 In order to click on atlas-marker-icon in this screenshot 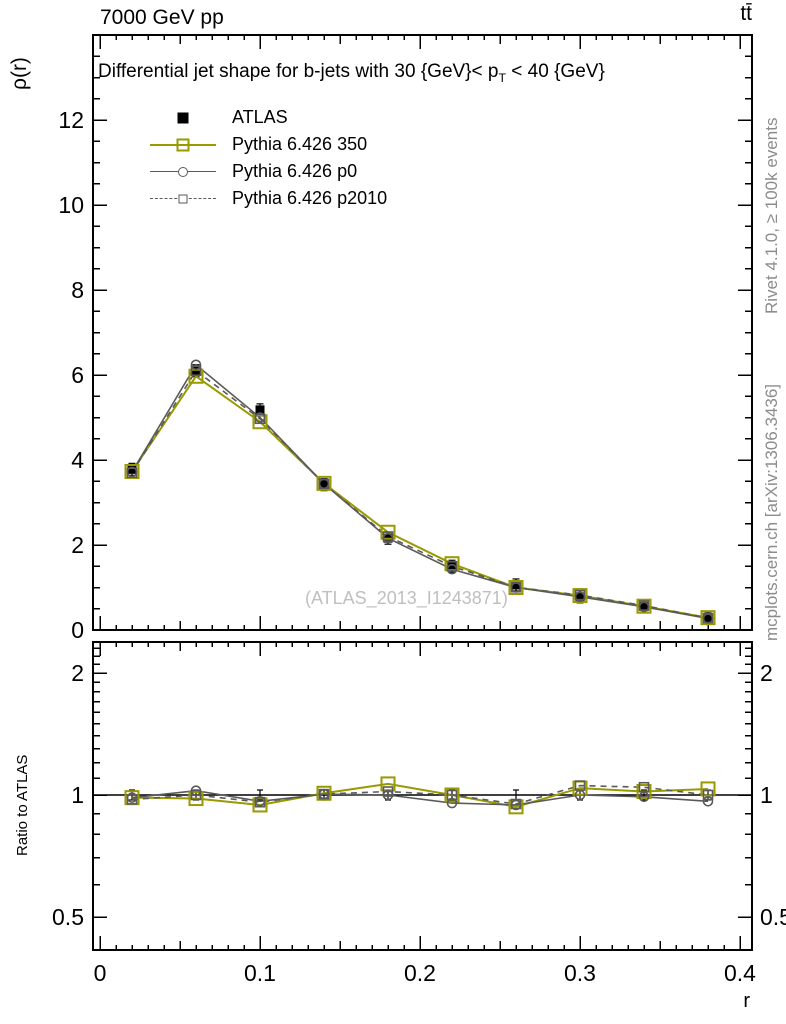, I will do `click(183, 118)`.